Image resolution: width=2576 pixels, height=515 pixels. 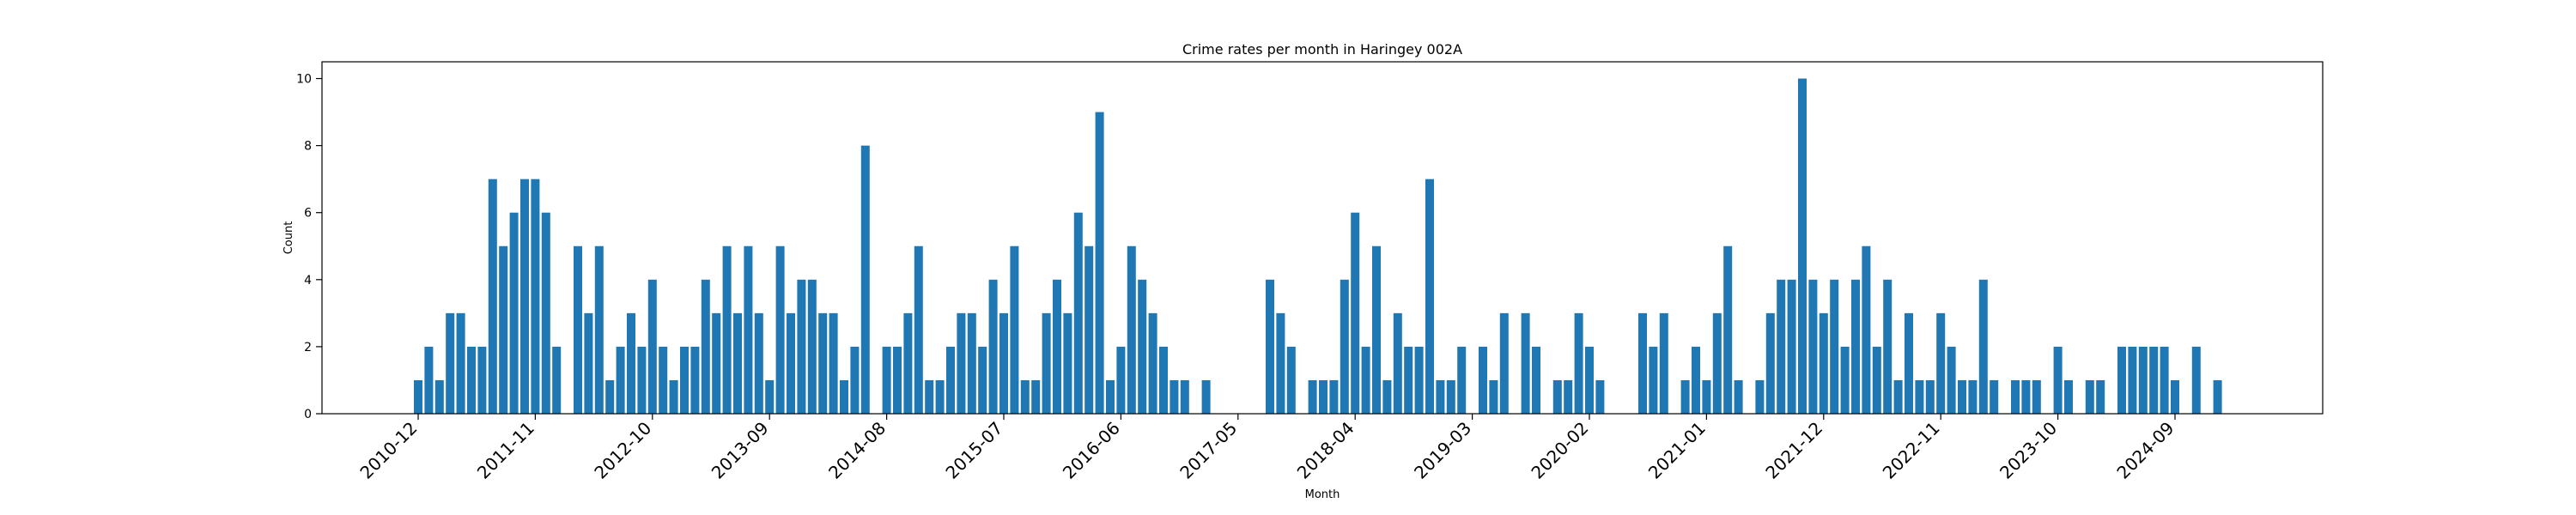 What do you see at coordinates (289, 238) in the screenshot?
I see `y-axis-label: Count` at bounding box center [289, 238].